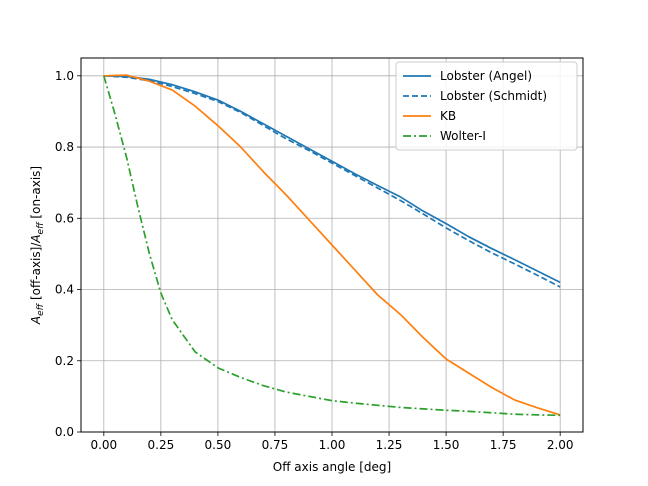 This screenshot has height=486, width=648. What do you see at coordinates (389, 445) in the screenshot?
I see `x-tick-label: 1.25` at bounding box center [389, 445].